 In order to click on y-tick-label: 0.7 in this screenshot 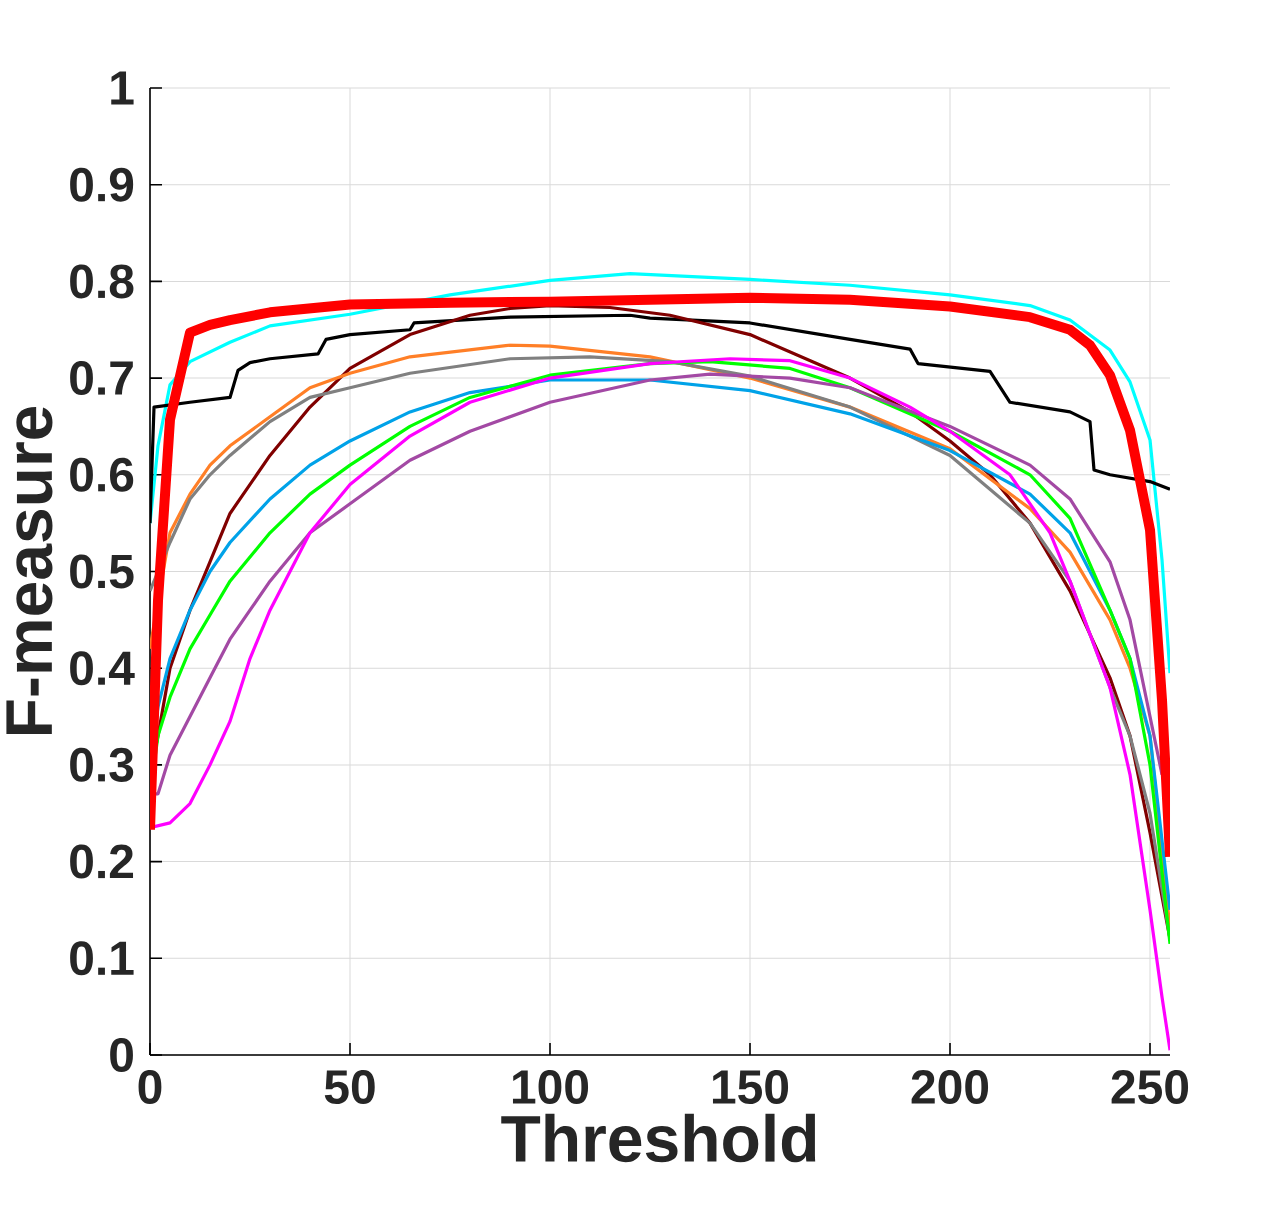, I will do `click(101, 378)`.